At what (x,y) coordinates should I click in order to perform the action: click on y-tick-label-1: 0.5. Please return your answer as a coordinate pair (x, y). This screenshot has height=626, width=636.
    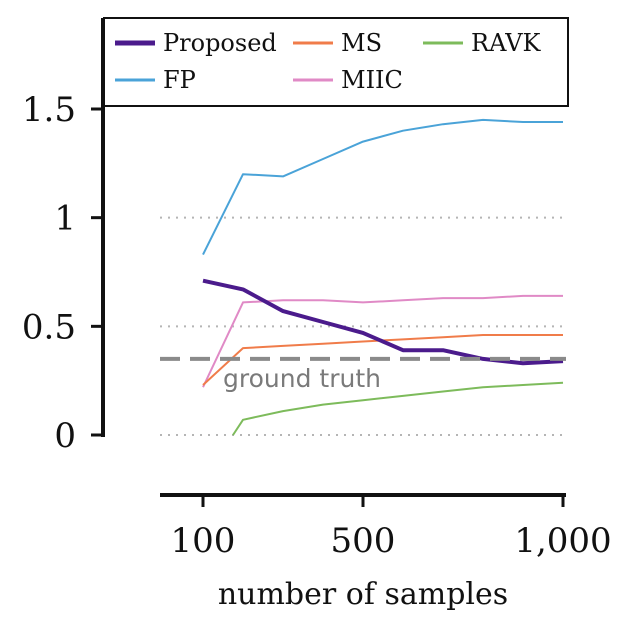
    Looking at the image, I should click on (49, 327).